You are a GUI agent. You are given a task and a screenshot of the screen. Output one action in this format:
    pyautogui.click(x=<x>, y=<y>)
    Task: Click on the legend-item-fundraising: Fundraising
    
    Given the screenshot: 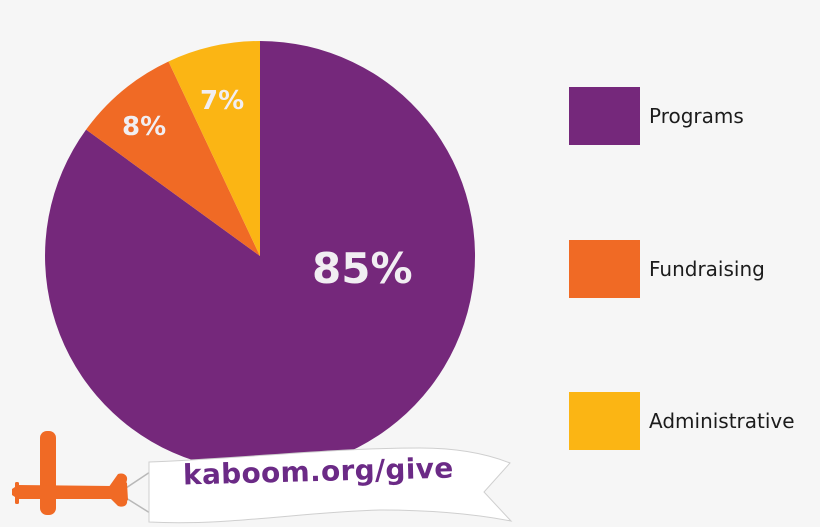 What is the action you would take?
    pyautogui.click(x=667, y=269)
    